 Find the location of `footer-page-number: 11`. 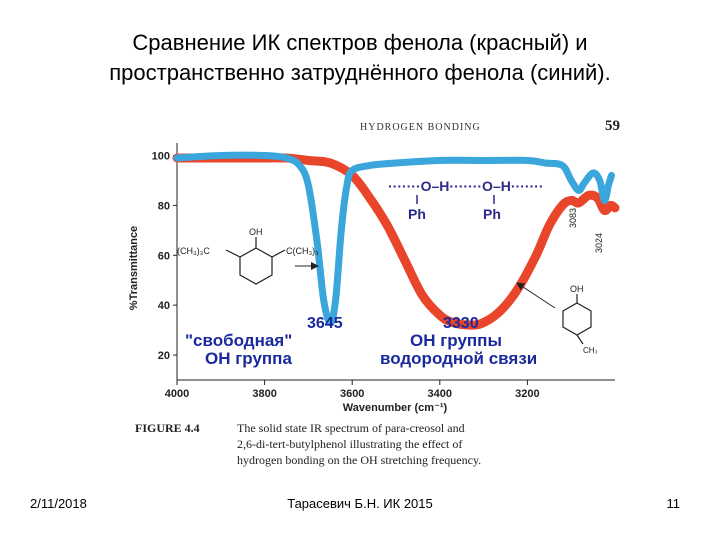

footer-page-number: 11 is located at coordinates (673, 503).